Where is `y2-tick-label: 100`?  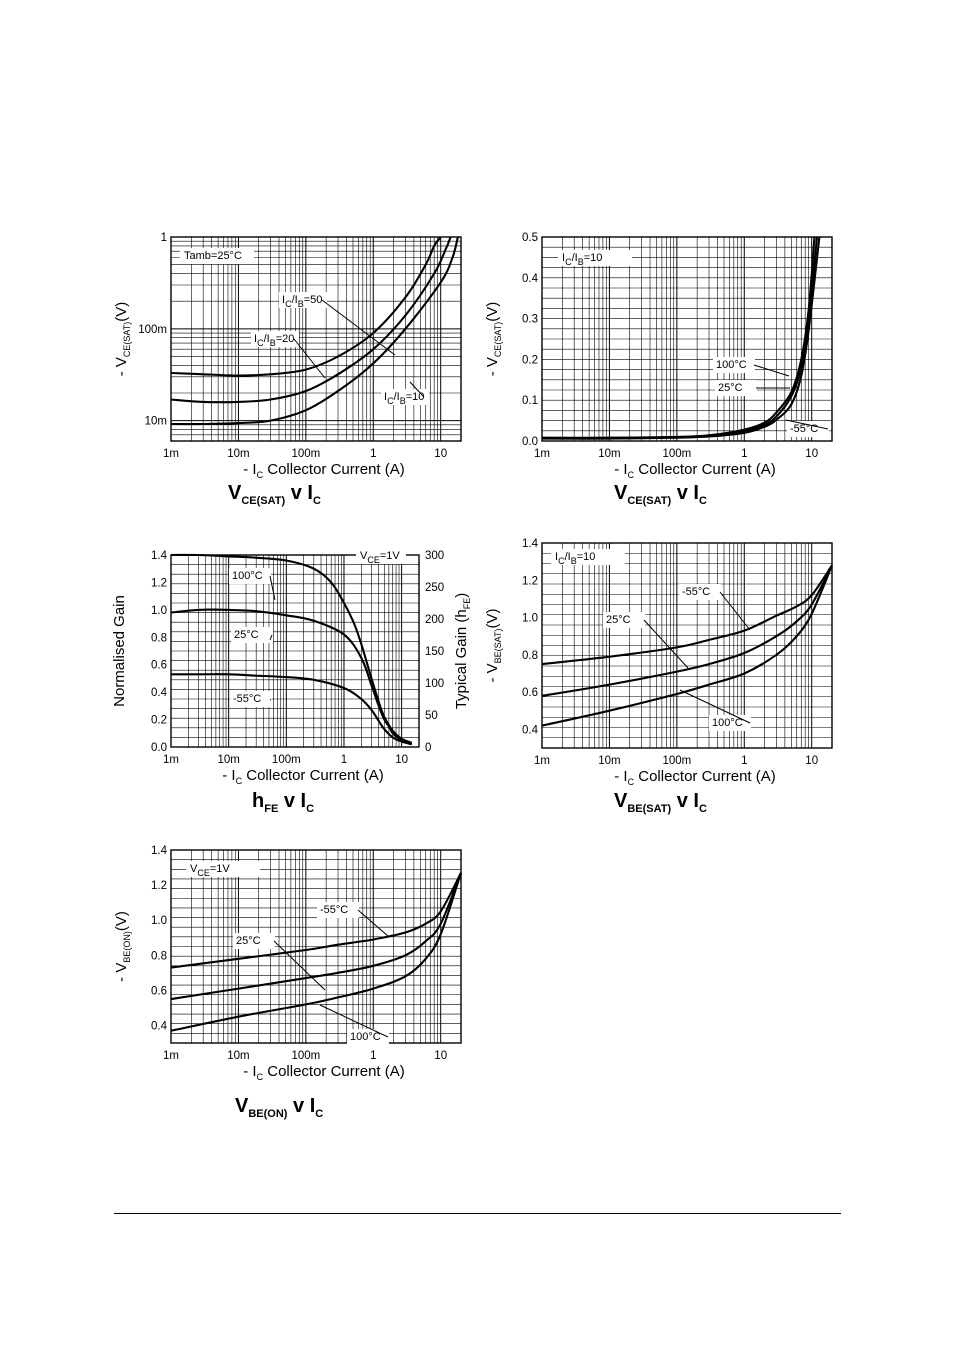 y2-tick-label: 100 is located at coordinates (434, 684).